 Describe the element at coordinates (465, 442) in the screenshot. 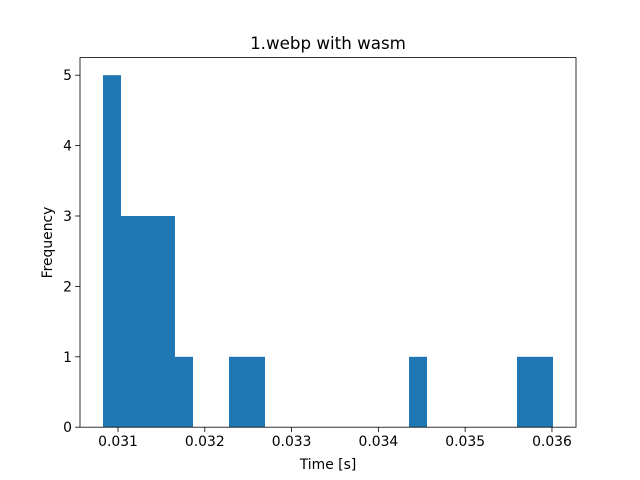

I see `x-tick-label: 0.035` at that location.